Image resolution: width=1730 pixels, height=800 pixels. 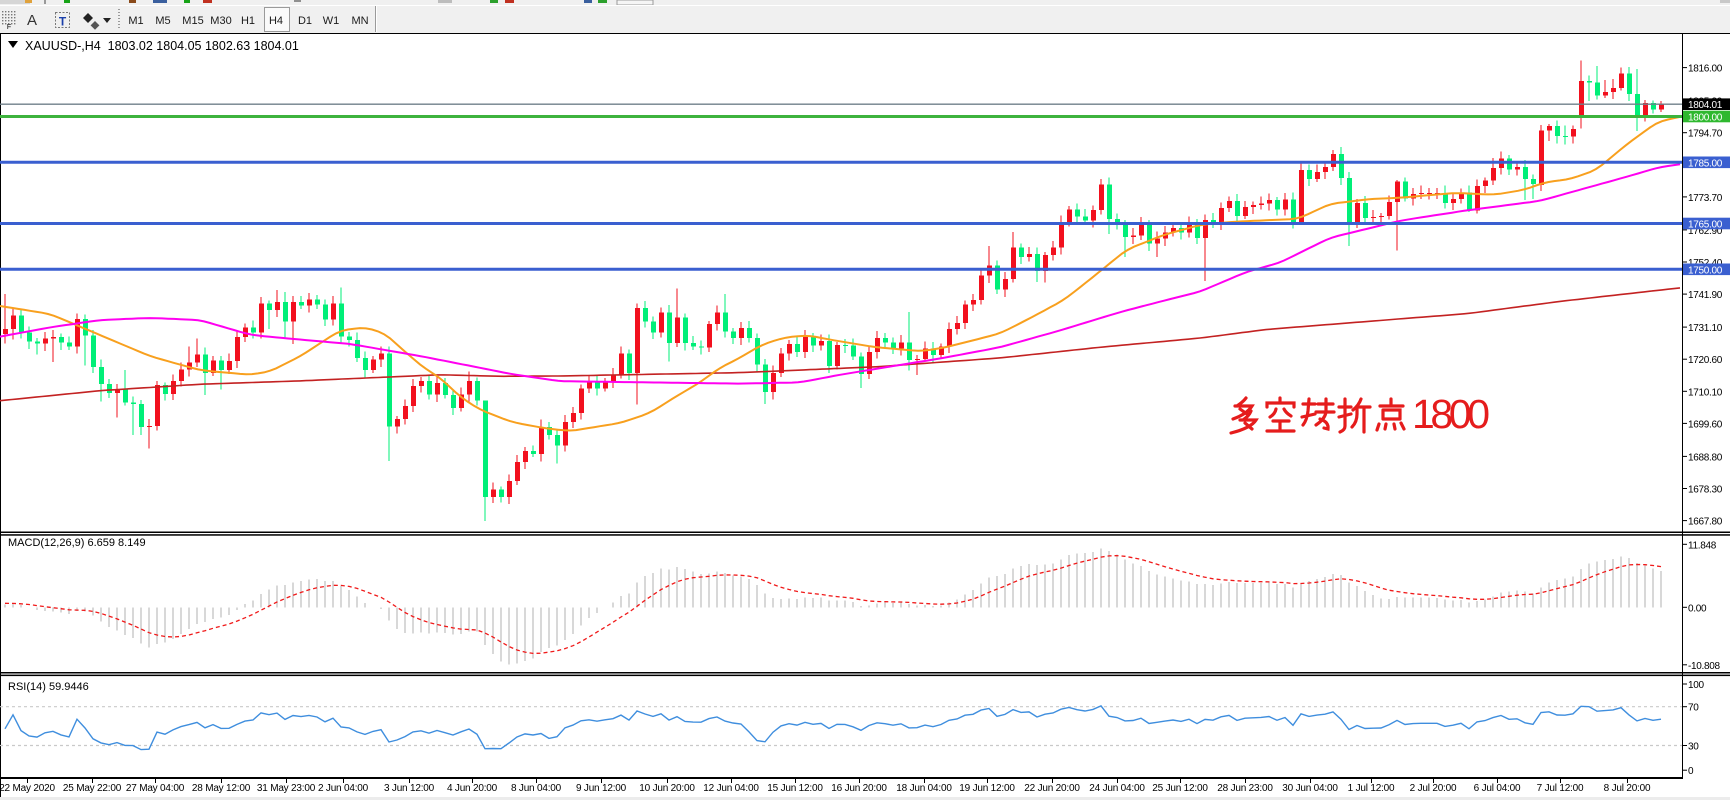 What do you see at coordinates (1705, 295) in the screenshot?
I see `svg-text: 1741.90` at bounding box center [1705, 295].